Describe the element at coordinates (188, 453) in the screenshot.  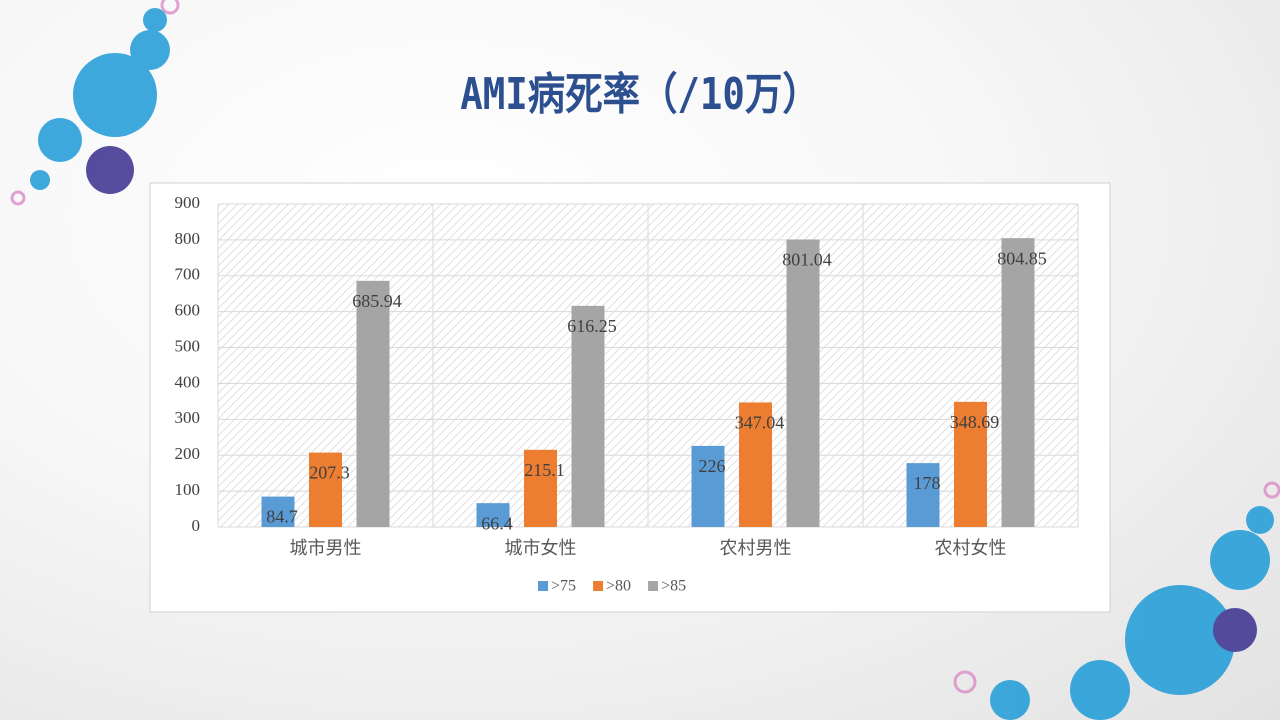
I see `y-tick-label: 200` at that location.